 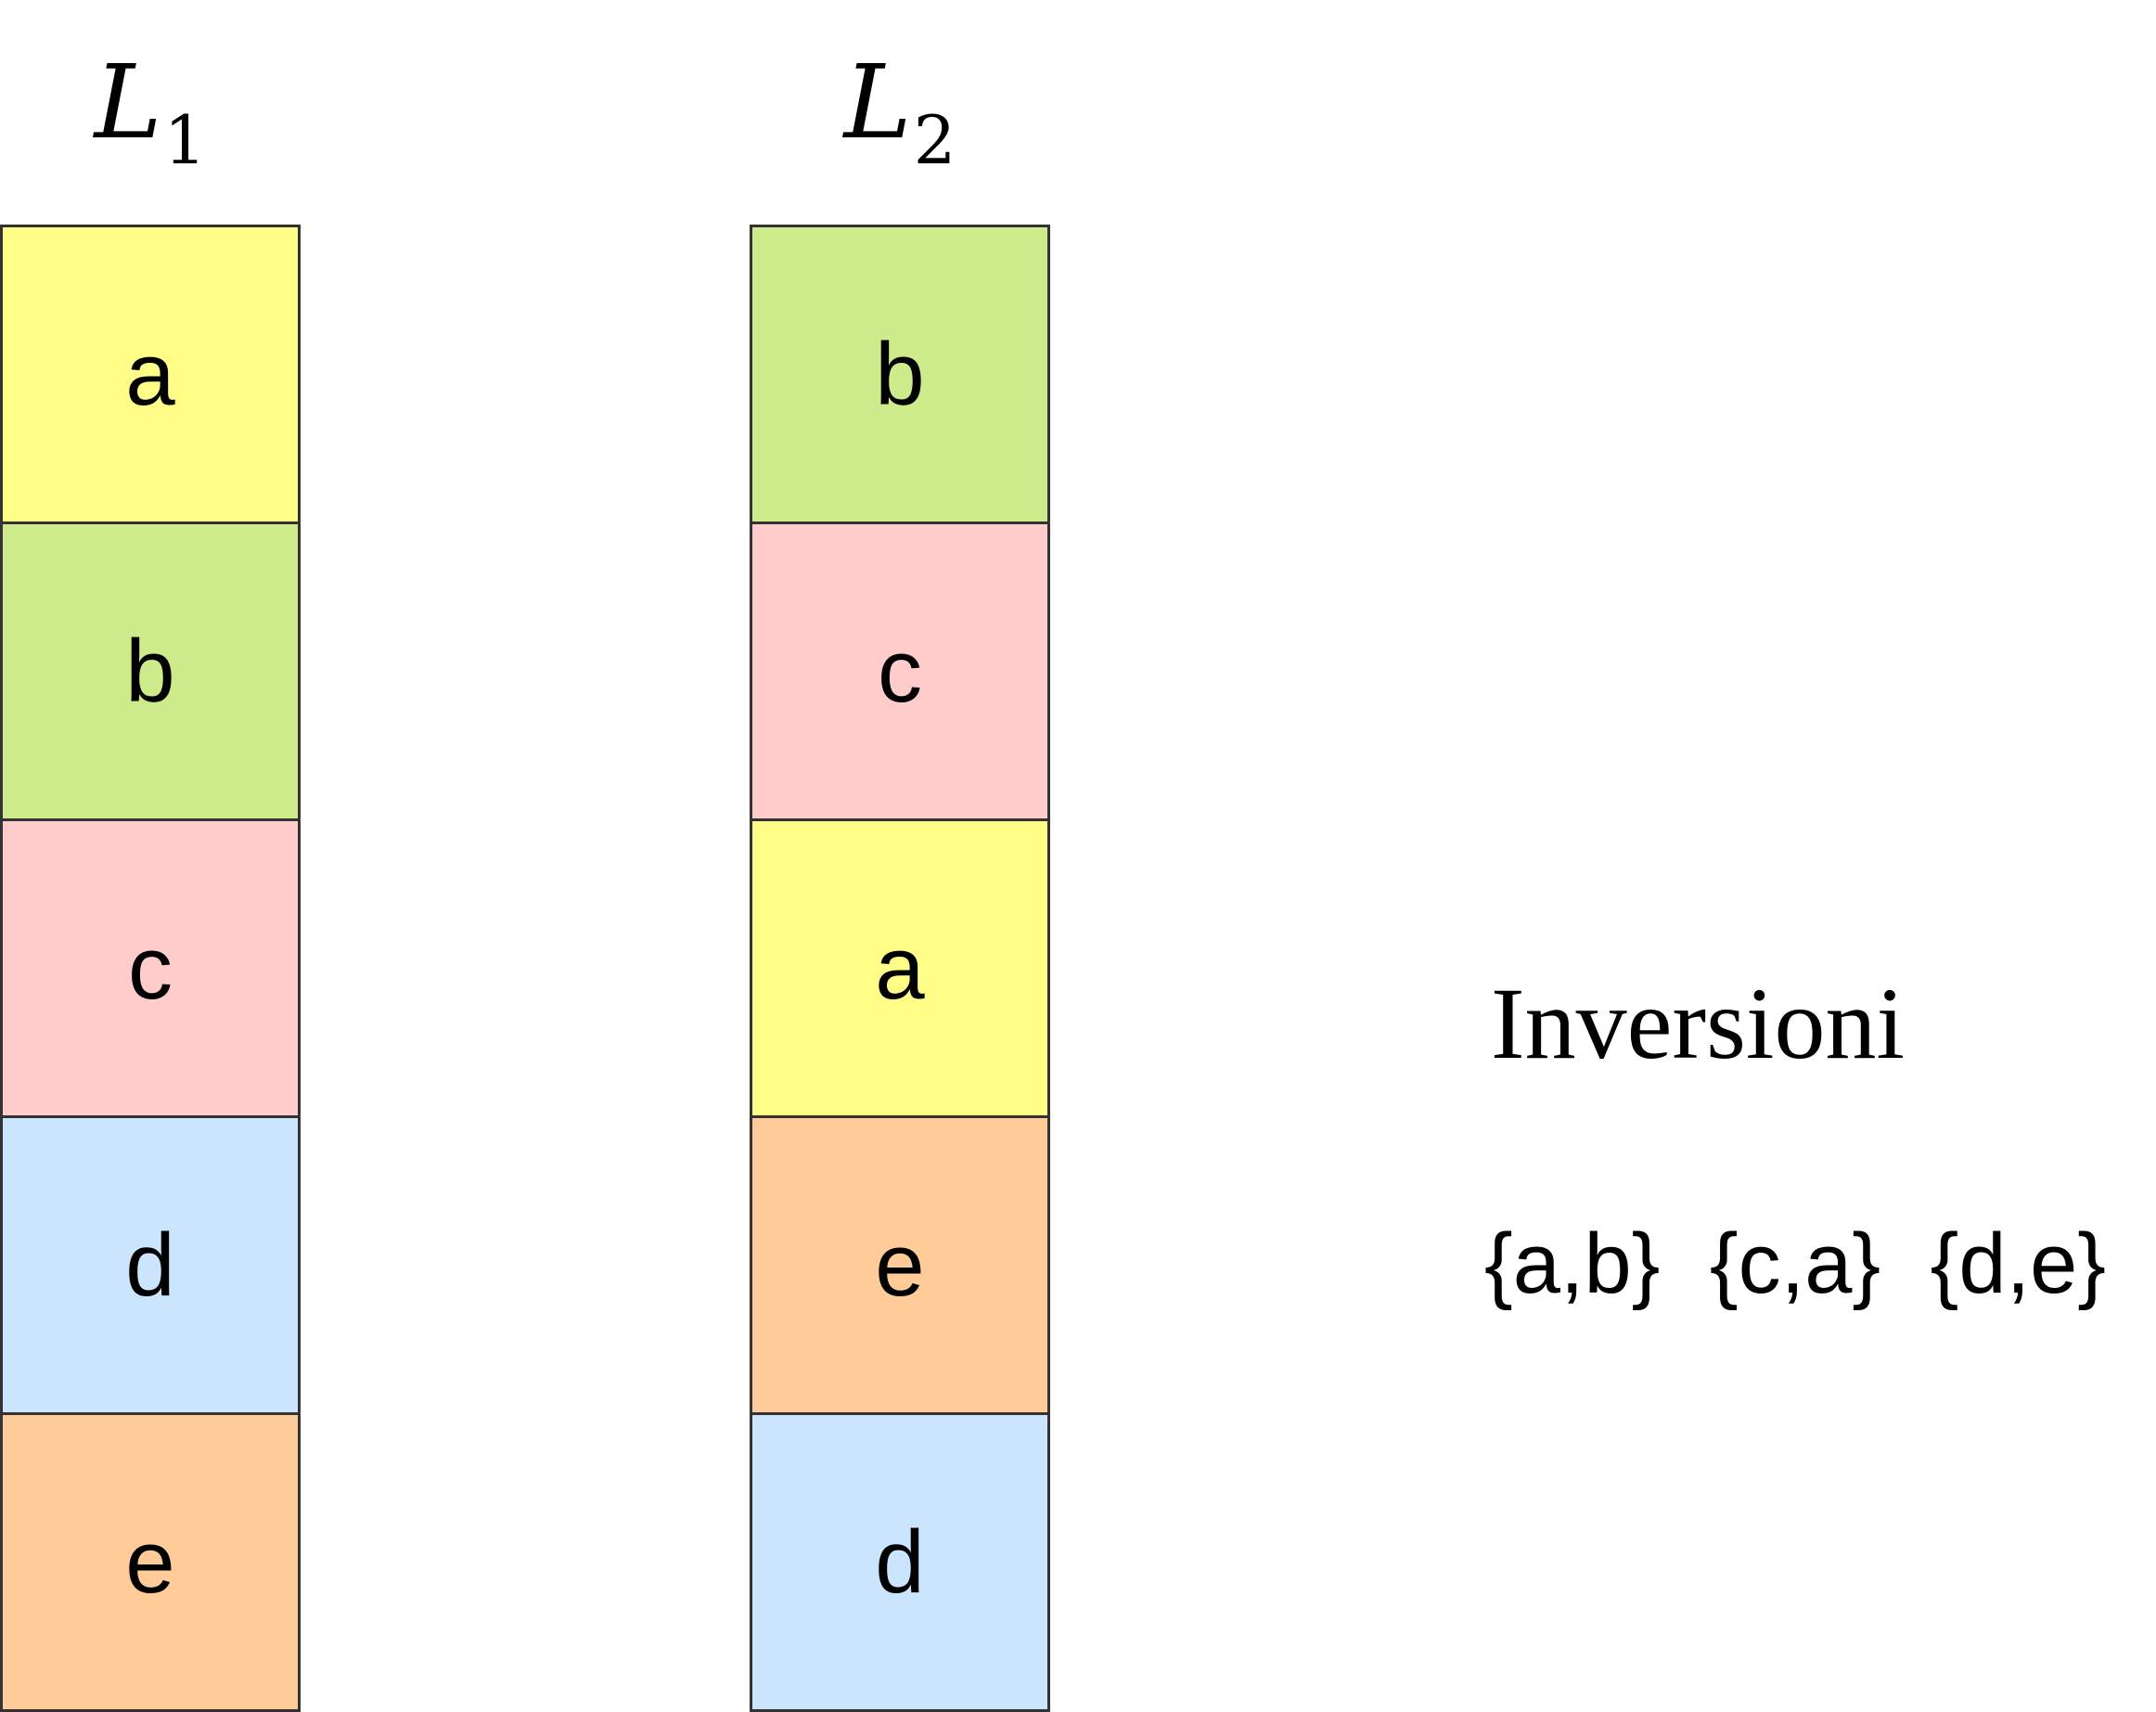 I want to click on inversion-pairs: {a,b} {c,a} {d,e}, so click(x=1820, y=1264).